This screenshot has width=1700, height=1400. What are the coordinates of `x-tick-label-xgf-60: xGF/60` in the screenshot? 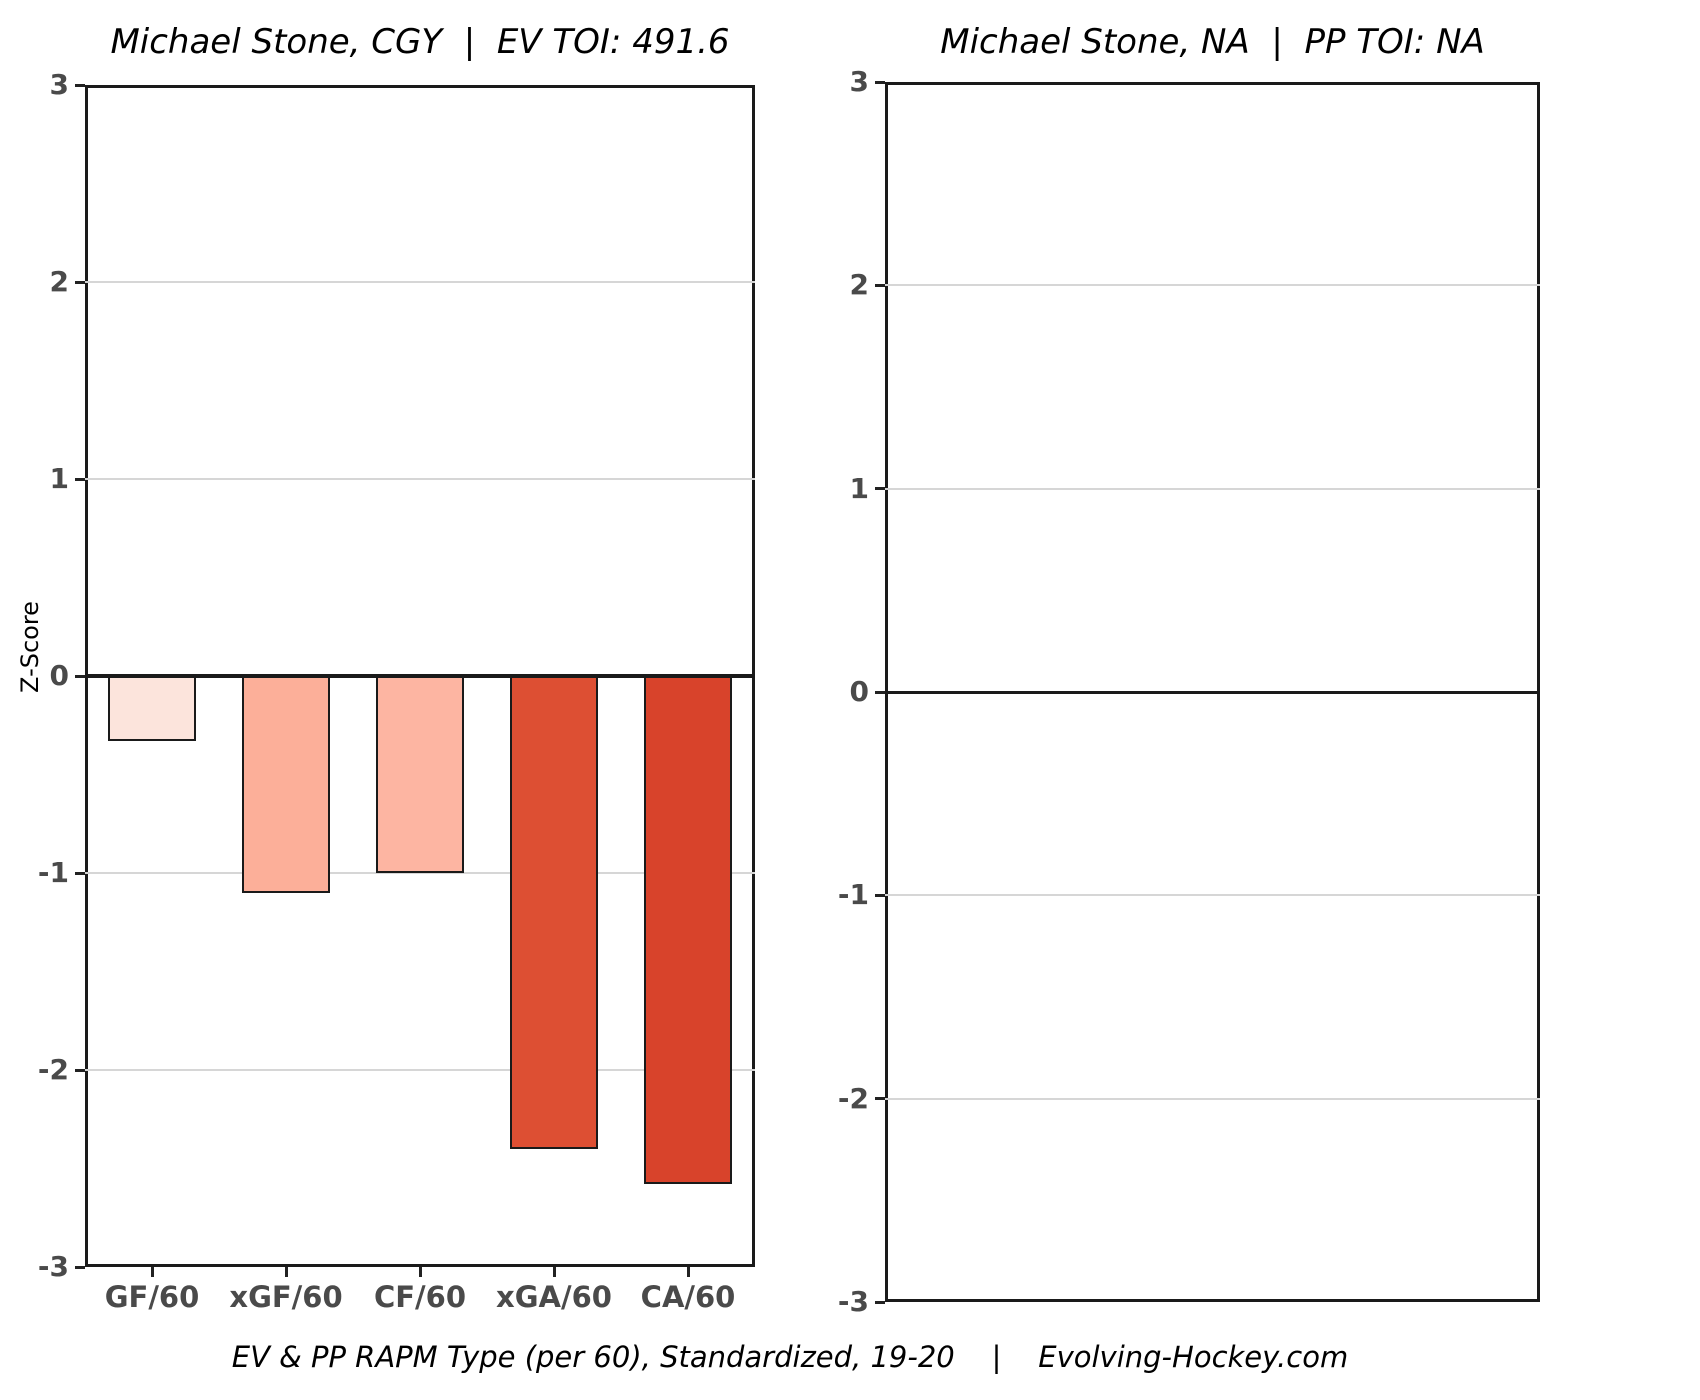 It's located at (286, 1297).